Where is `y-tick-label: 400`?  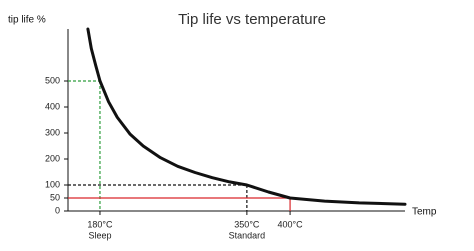
y-tick-label: 400 is located at coordinates (52, 106).